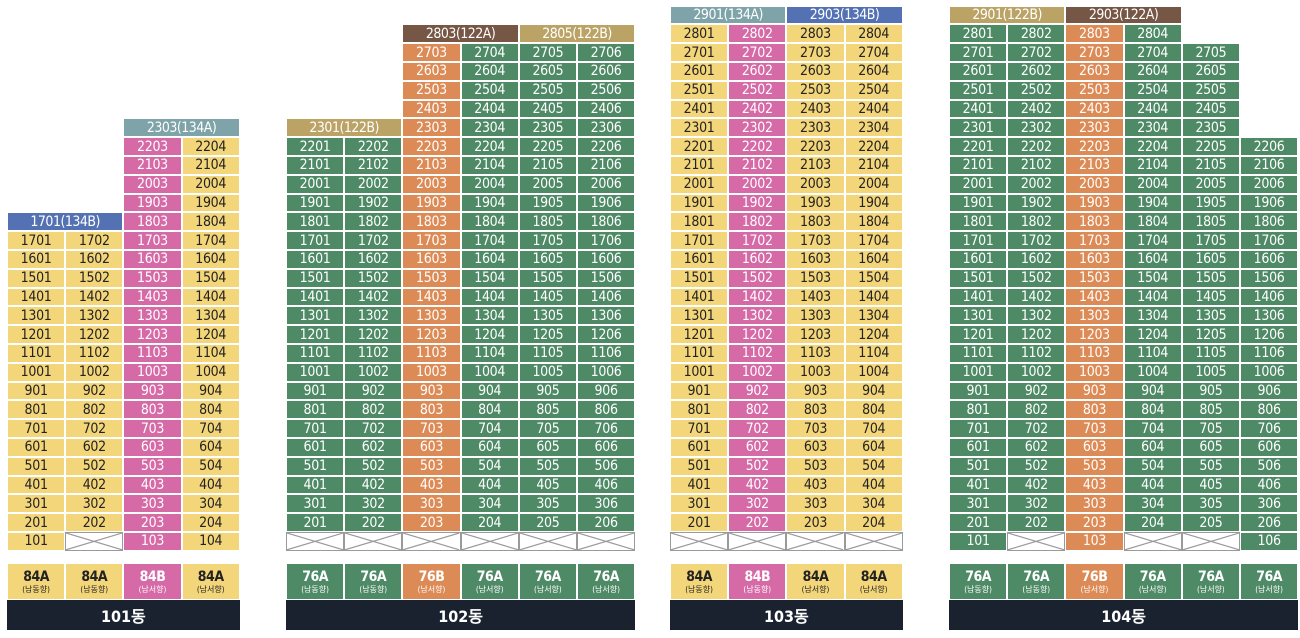 The height and width of the screenshot is (638, 1300). Describe the element at coordinates (36, 522) in the screenshot. I see `unit-cell: 201` at that location.